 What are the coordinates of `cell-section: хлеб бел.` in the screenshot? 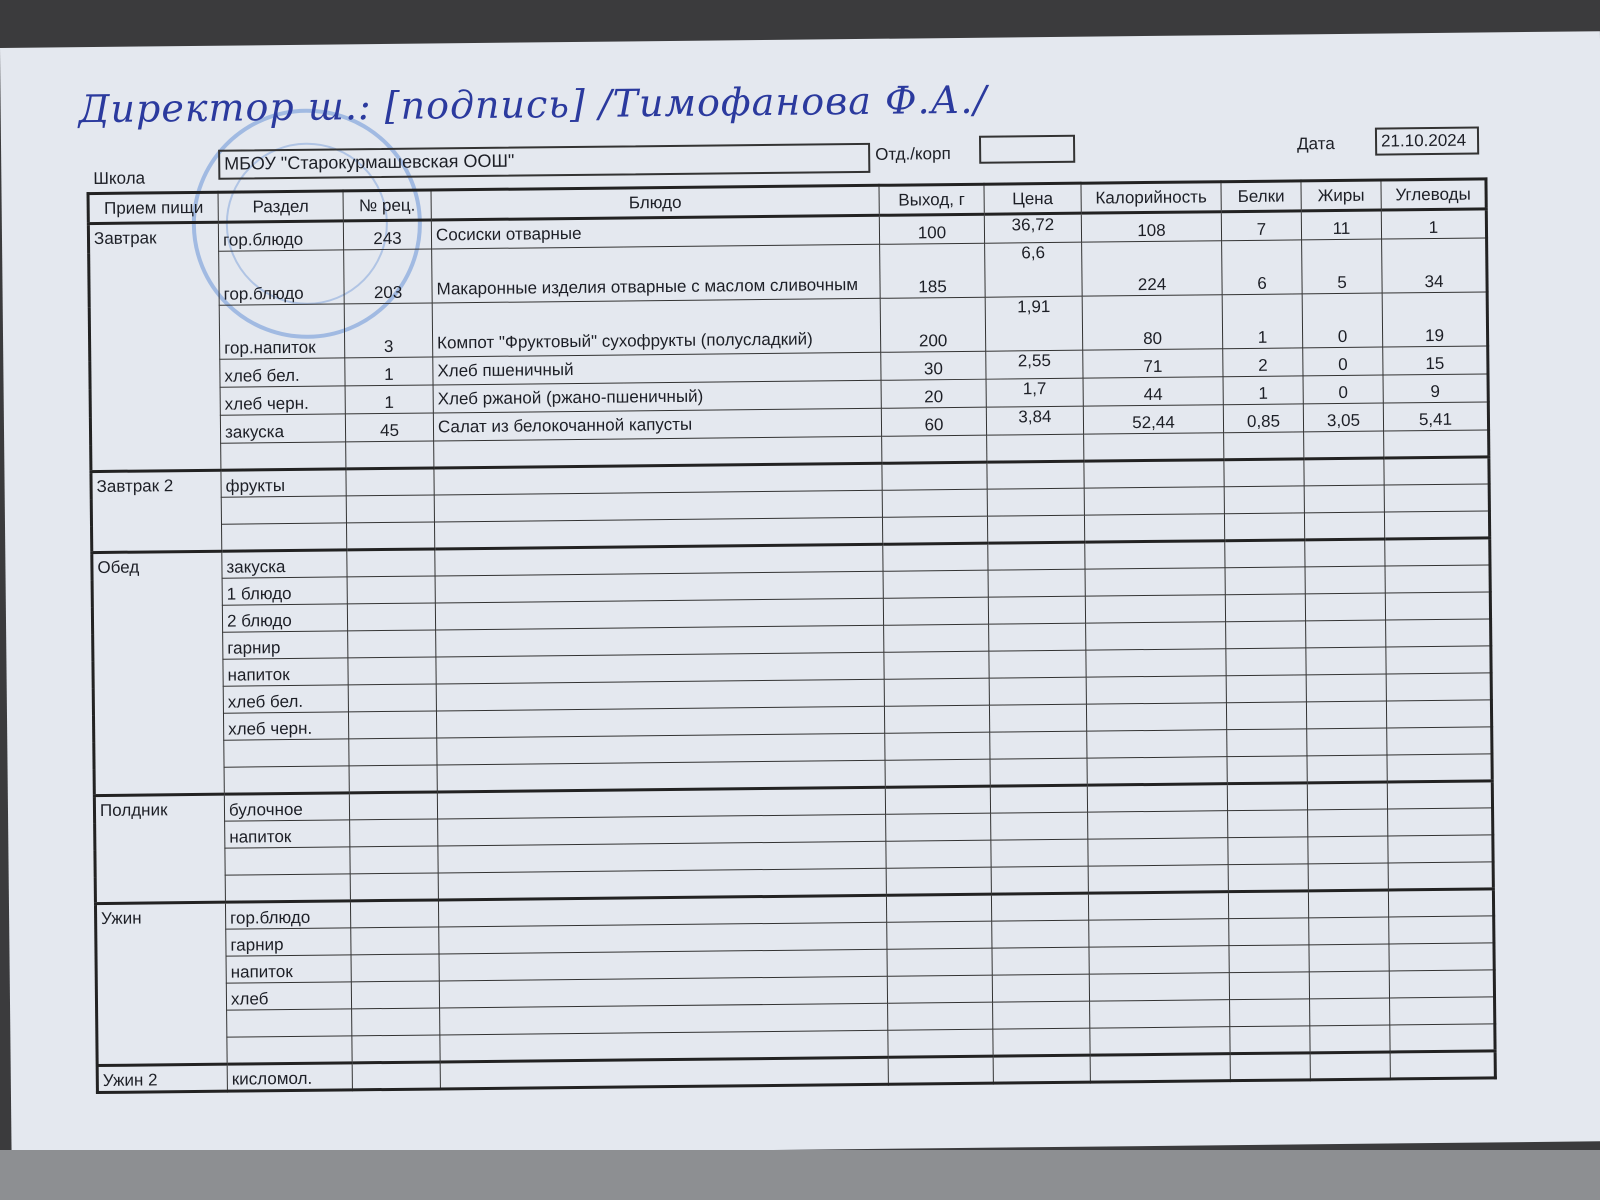 It's located at (286, 699).